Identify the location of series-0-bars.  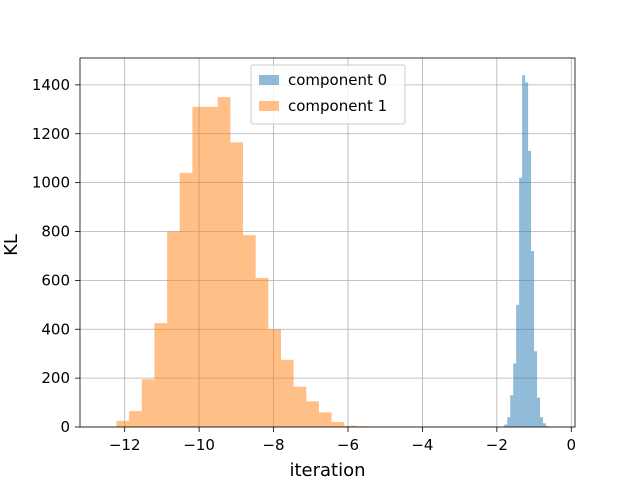
(526, 251).